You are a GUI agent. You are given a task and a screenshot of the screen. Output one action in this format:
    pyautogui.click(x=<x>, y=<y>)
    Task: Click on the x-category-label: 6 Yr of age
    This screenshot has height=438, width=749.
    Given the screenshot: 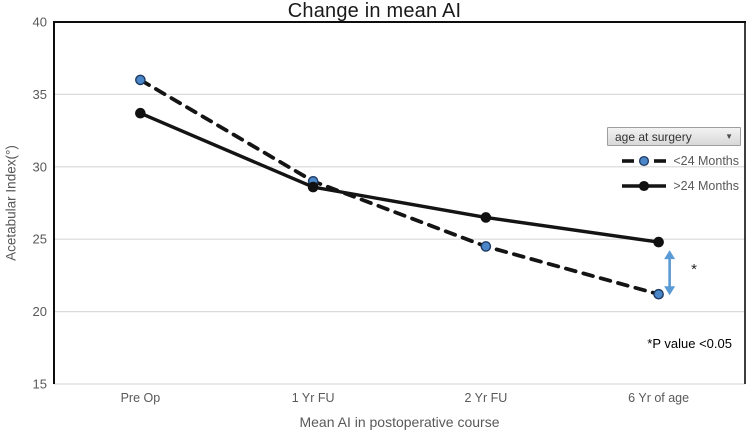 What is the action you would take?
    pyautogui.click(x=658, y=398)
    